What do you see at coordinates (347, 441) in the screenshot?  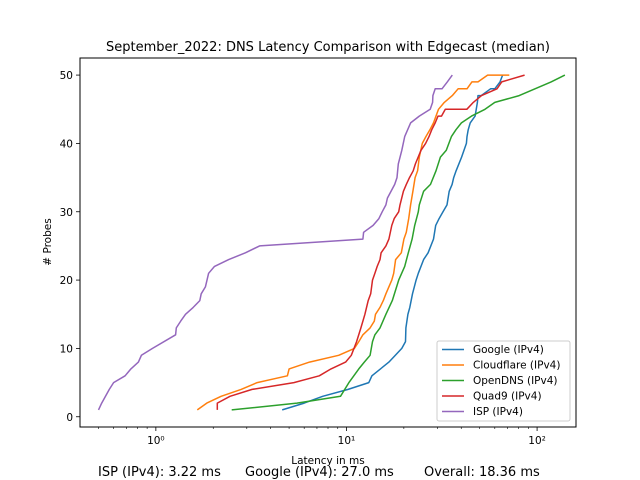 I see `x-tick-label: 10¹` at bounding box center [347, 441].